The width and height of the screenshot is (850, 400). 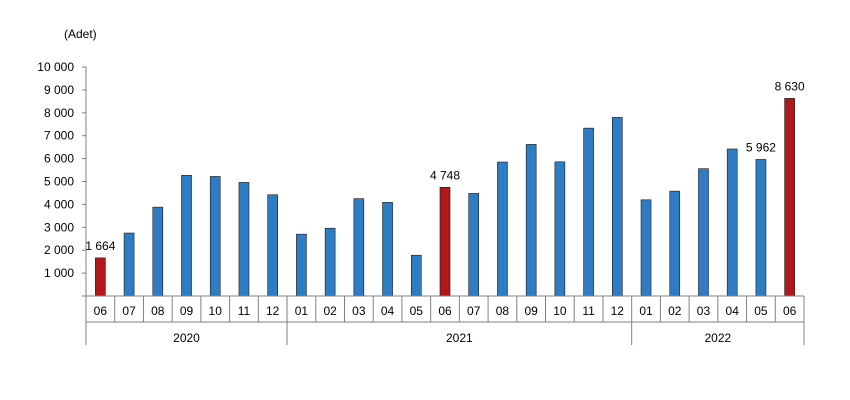 I want to click on year-label: 2020, so click(x=186, y=338).